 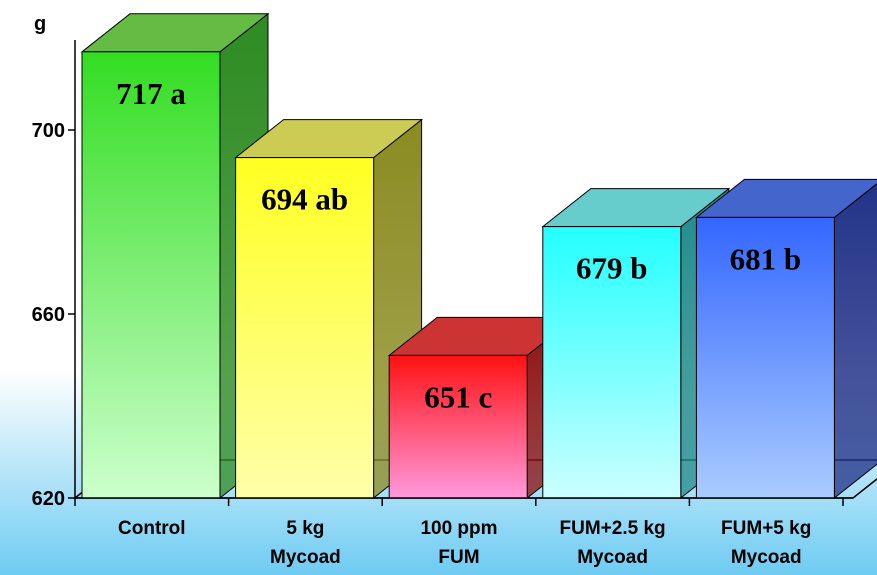 I want to click on data-label: 717 a, so click(x=151, y=93).